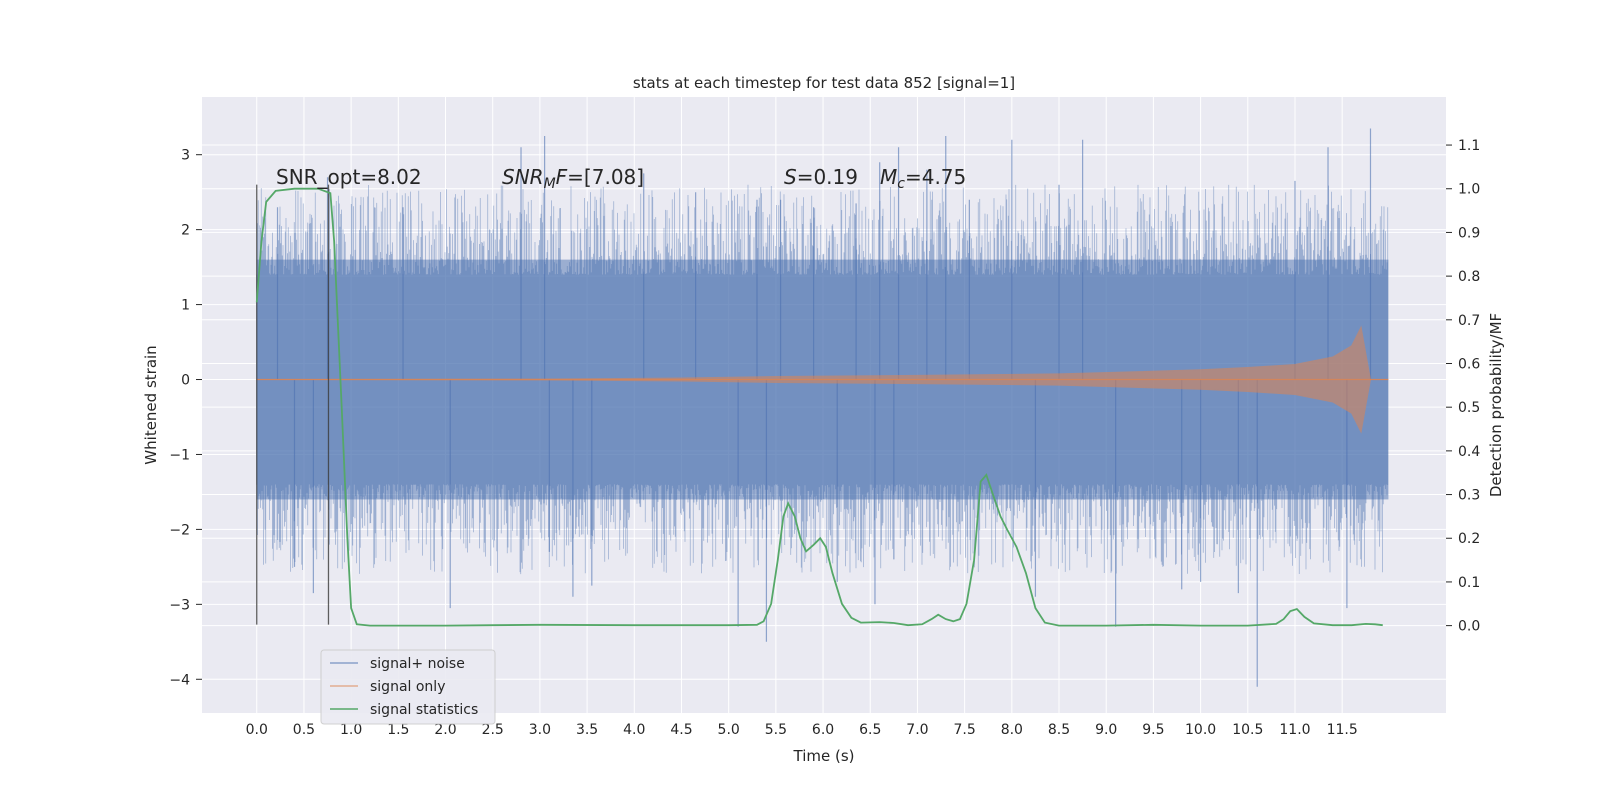  I want to click on x-axis-label: Time (s), so click(824, 756).